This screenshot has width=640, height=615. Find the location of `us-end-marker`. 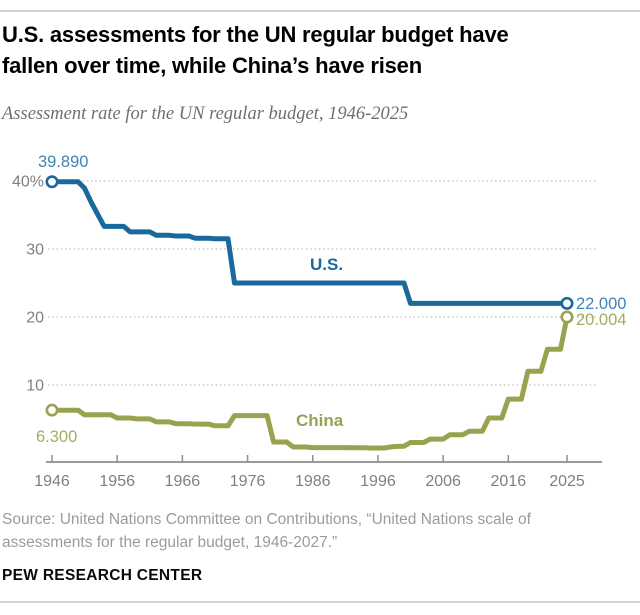

us-end-marker is located at coordinates (567, 303).